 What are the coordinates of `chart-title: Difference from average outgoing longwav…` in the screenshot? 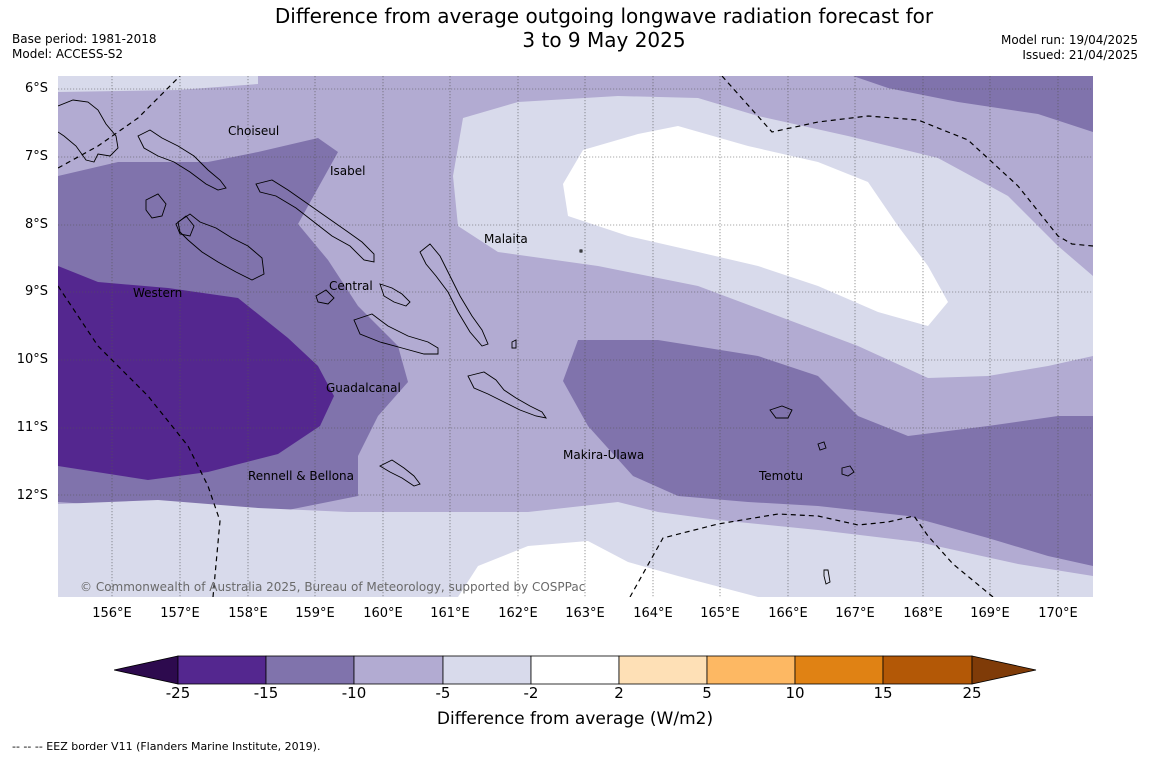 It's located at (604, 28).